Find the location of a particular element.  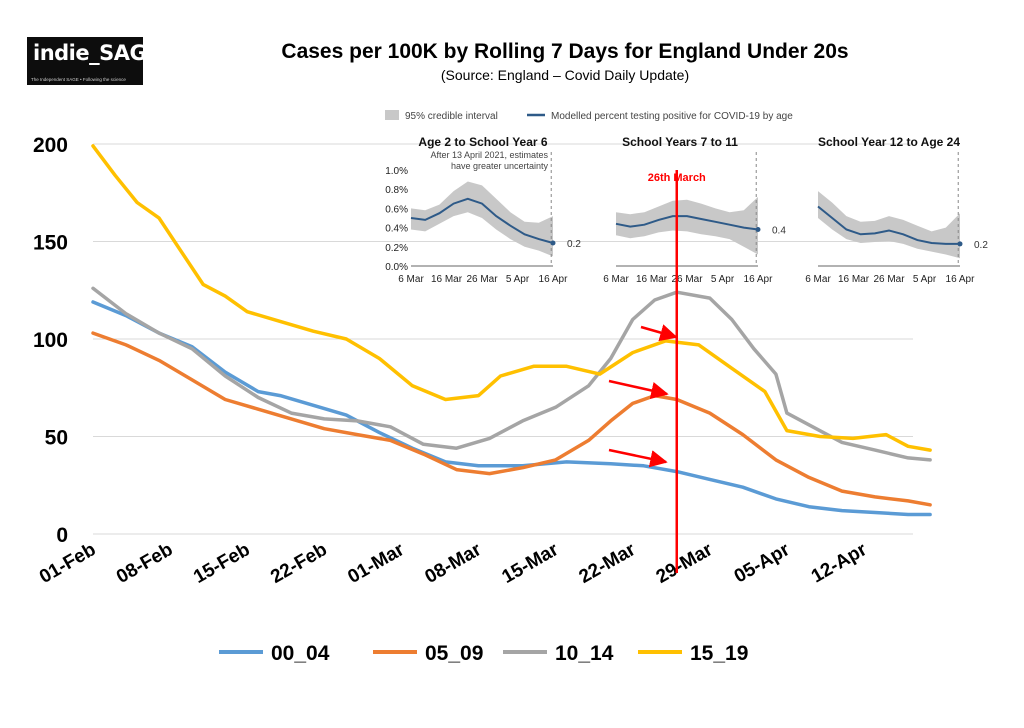

y-tick-label: 100 is located at coordinates (50, 340).